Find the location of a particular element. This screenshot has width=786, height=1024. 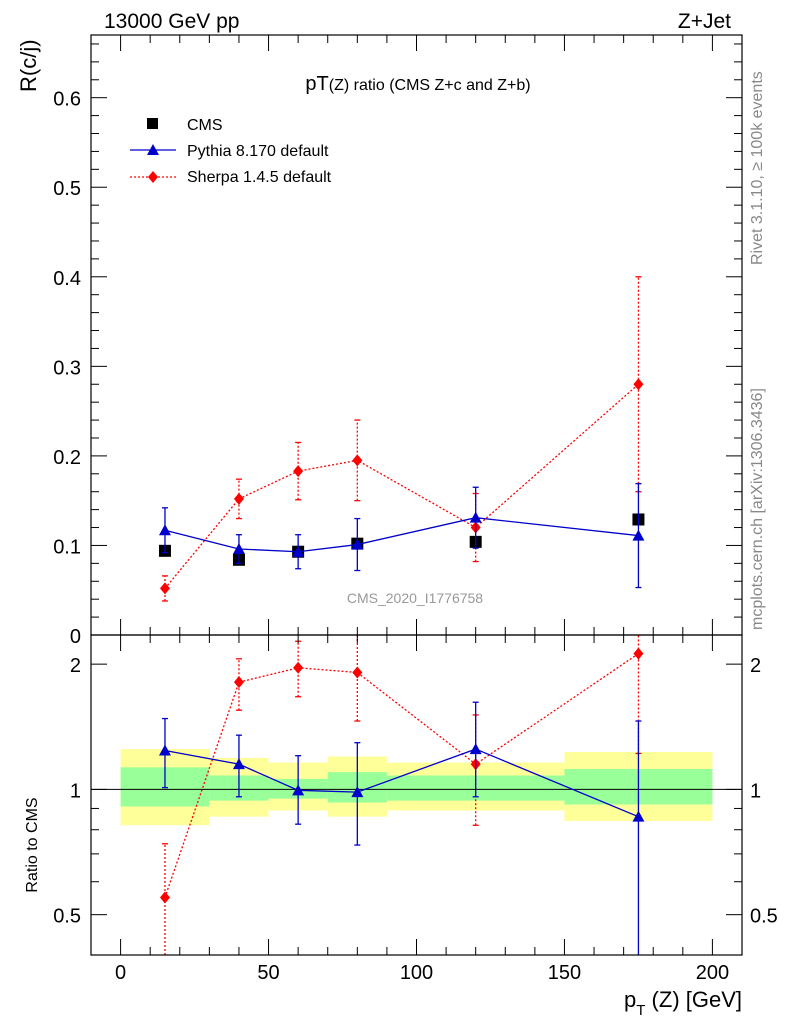

x-tick-label: 100 is located at coordinates (416, 973).